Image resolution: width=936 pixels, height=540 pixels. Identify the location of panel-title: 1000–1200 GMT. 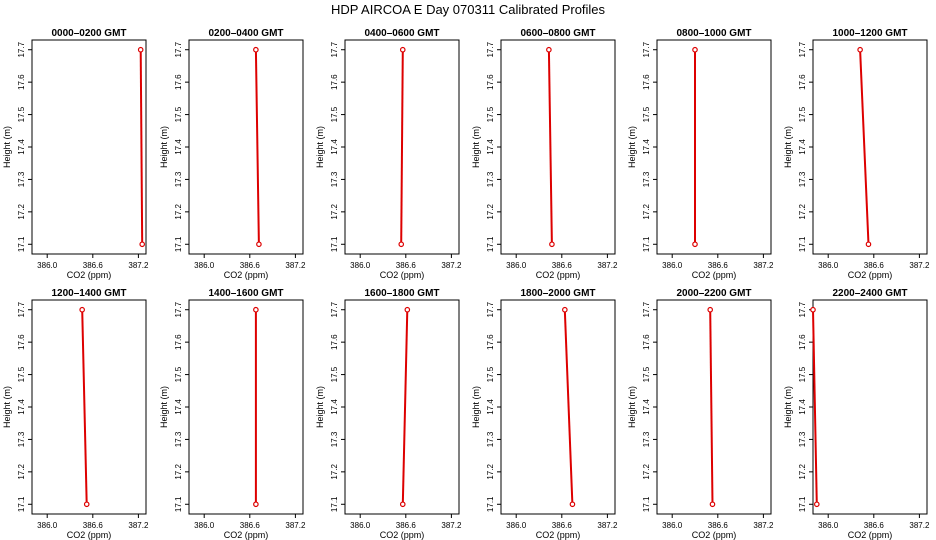
(869, 33).